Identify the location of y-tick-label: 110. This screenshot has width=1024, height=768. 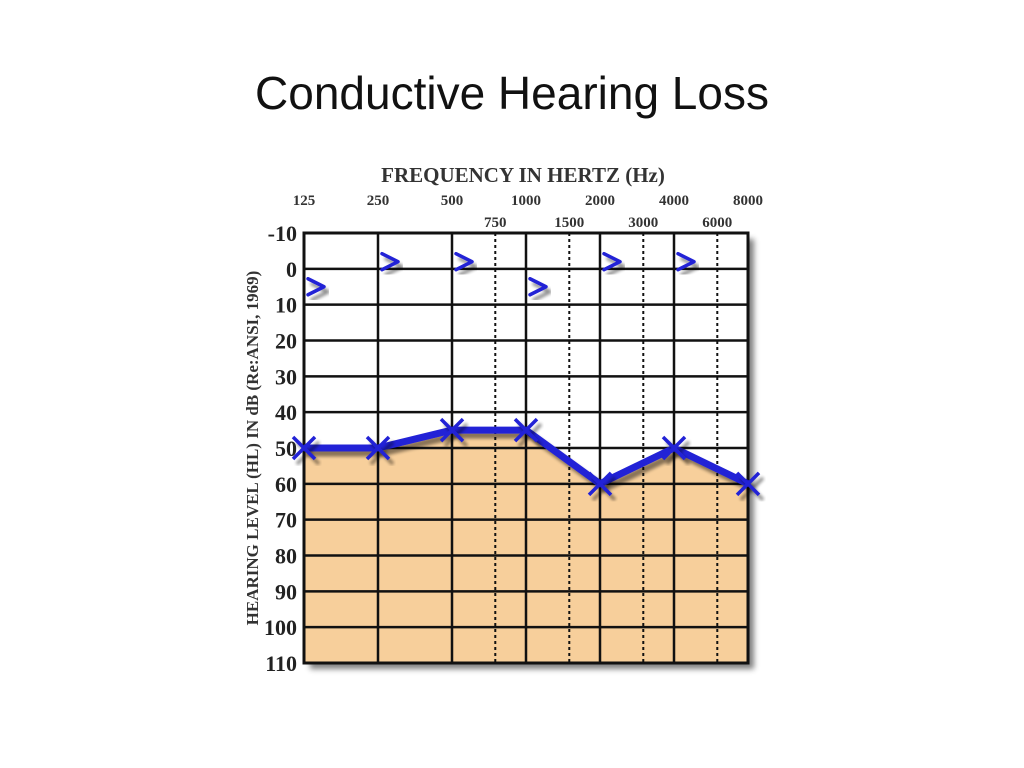
(281, 663).